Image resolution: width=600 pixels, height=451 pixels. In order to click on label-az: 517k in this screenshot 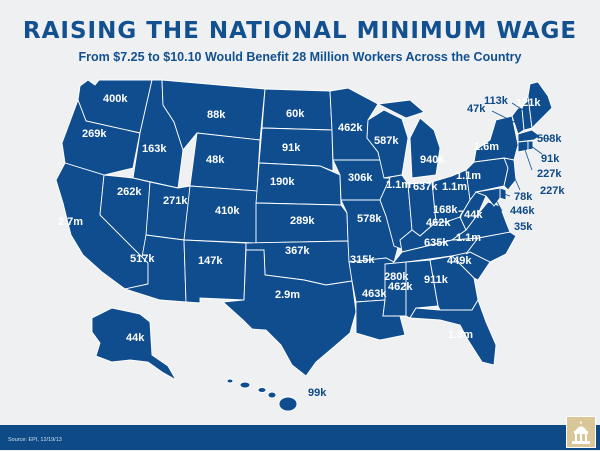, I will do `click(142, 259)`.